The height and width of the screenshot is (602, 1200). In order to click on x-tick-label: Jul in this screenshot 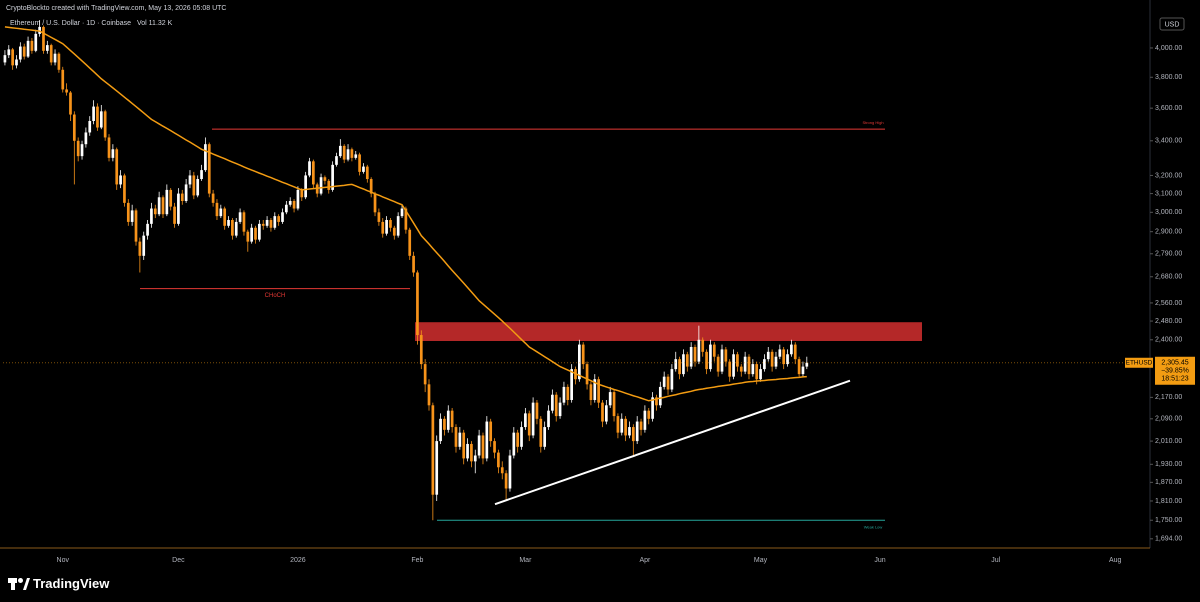, I will do `click(995, 560)`.